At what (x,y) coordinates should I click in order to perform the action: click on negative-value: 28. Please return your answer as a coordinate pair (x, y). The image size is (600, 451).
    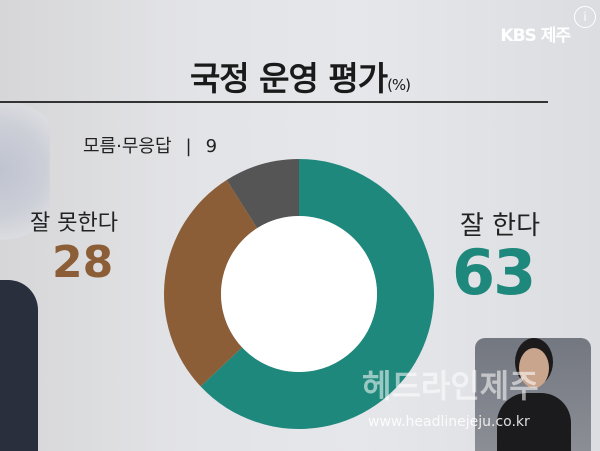
    Looking at the image, I should click on (83, 262).